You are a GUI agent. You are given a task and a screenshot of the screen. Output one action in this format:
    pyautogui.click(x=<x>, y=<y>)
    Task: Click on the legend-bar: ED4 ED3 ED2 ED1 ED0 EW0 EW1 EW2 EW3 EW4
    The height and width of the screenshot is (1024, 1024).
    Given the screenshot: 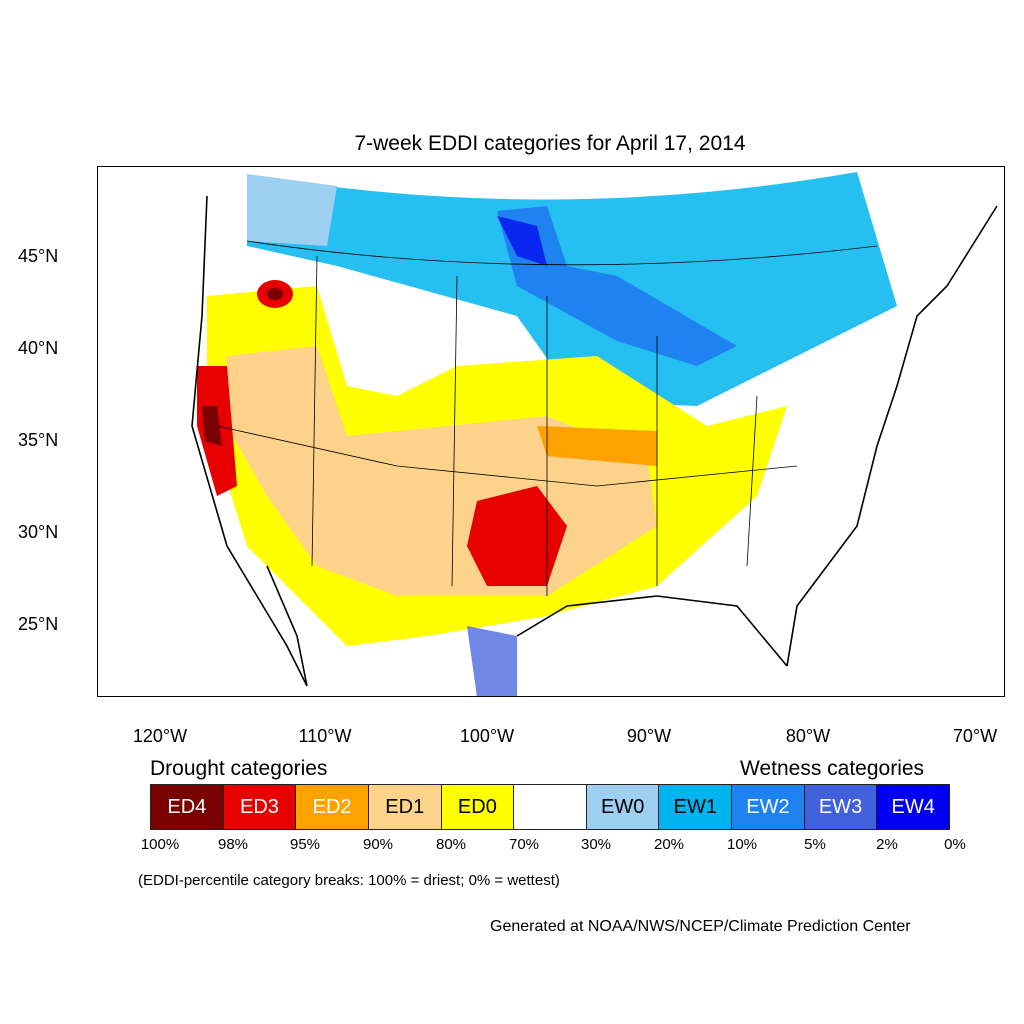 What is the action you would take?
    pyautogui.click(x=550, y=807)
    